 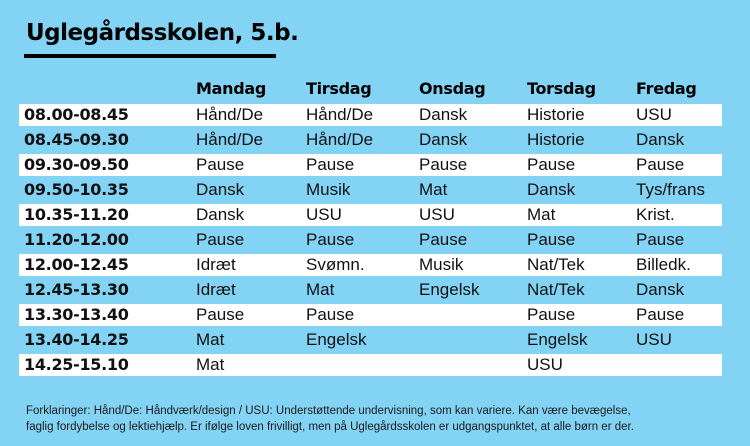 What do you see at coordinates (670, 189) in the screenshot?
I see `lesson-cell: Tys/frans` at bounding box center [670, 189].